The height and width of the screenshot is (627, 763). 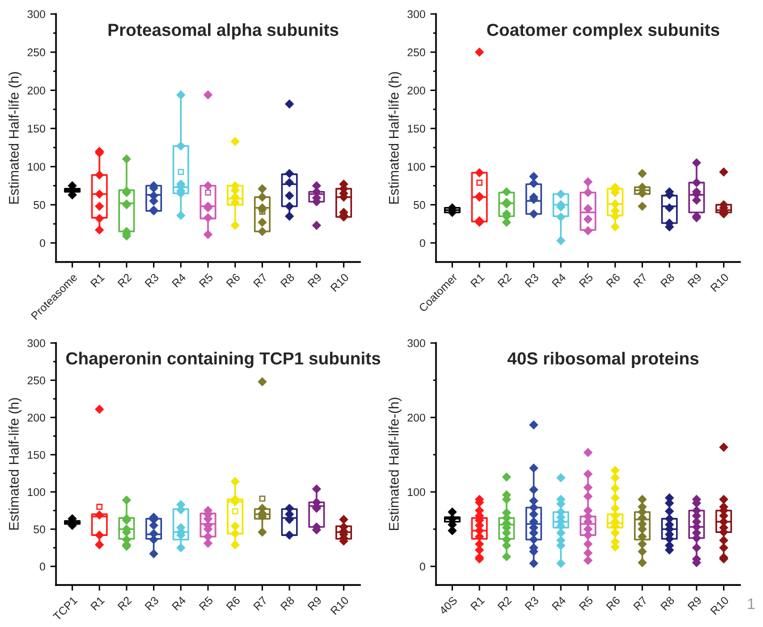 What do you see at coordinates (223, 360) in the screenshot?
I see `chart-title: Chaperonin containing TCP1 subunits` at bounding box center [223, 360].